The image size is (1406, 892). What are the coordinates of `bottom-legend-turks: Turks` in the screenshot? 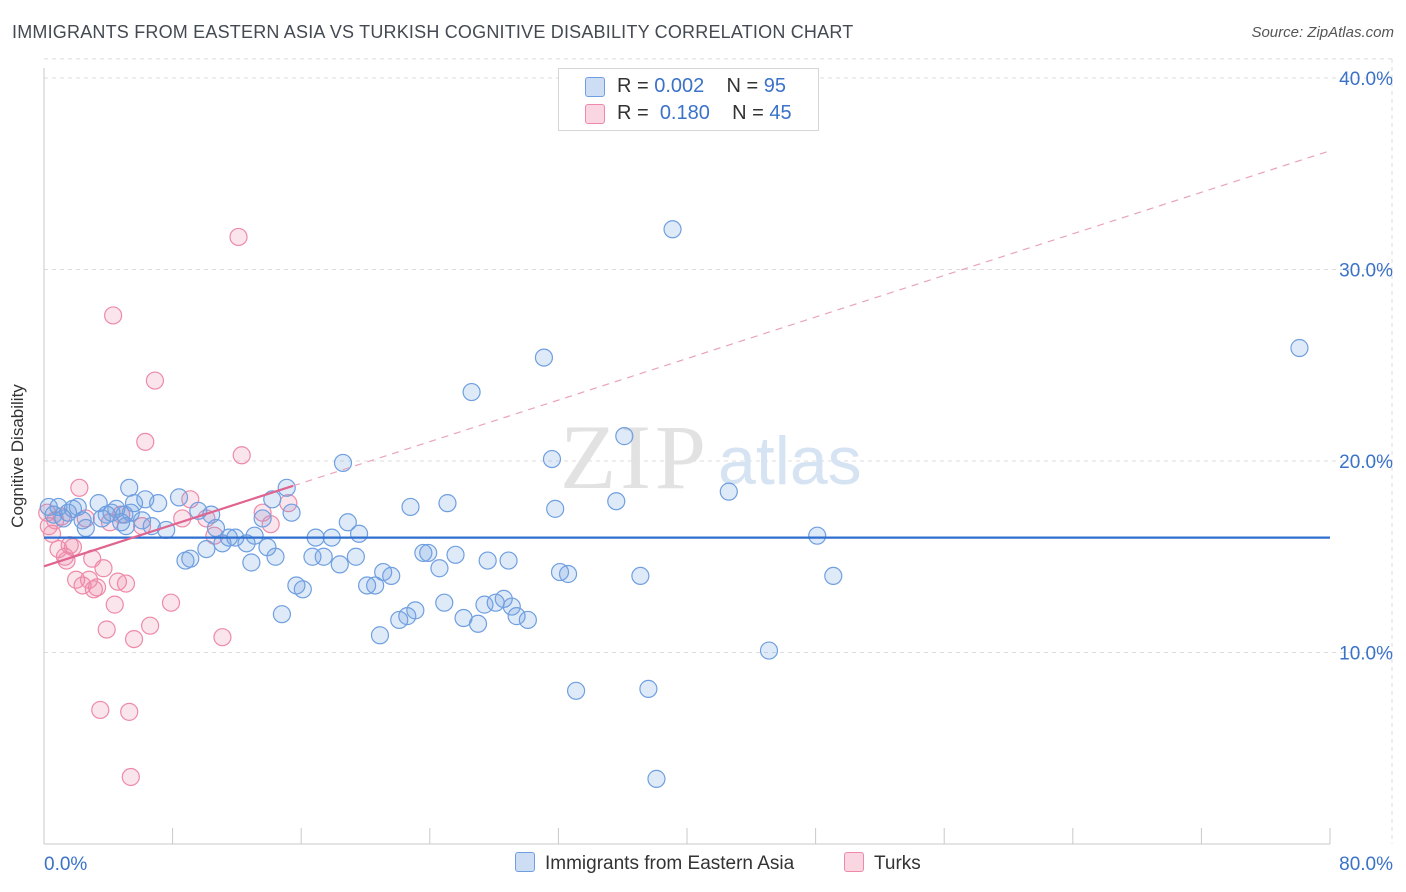 It's located at (882, 863).